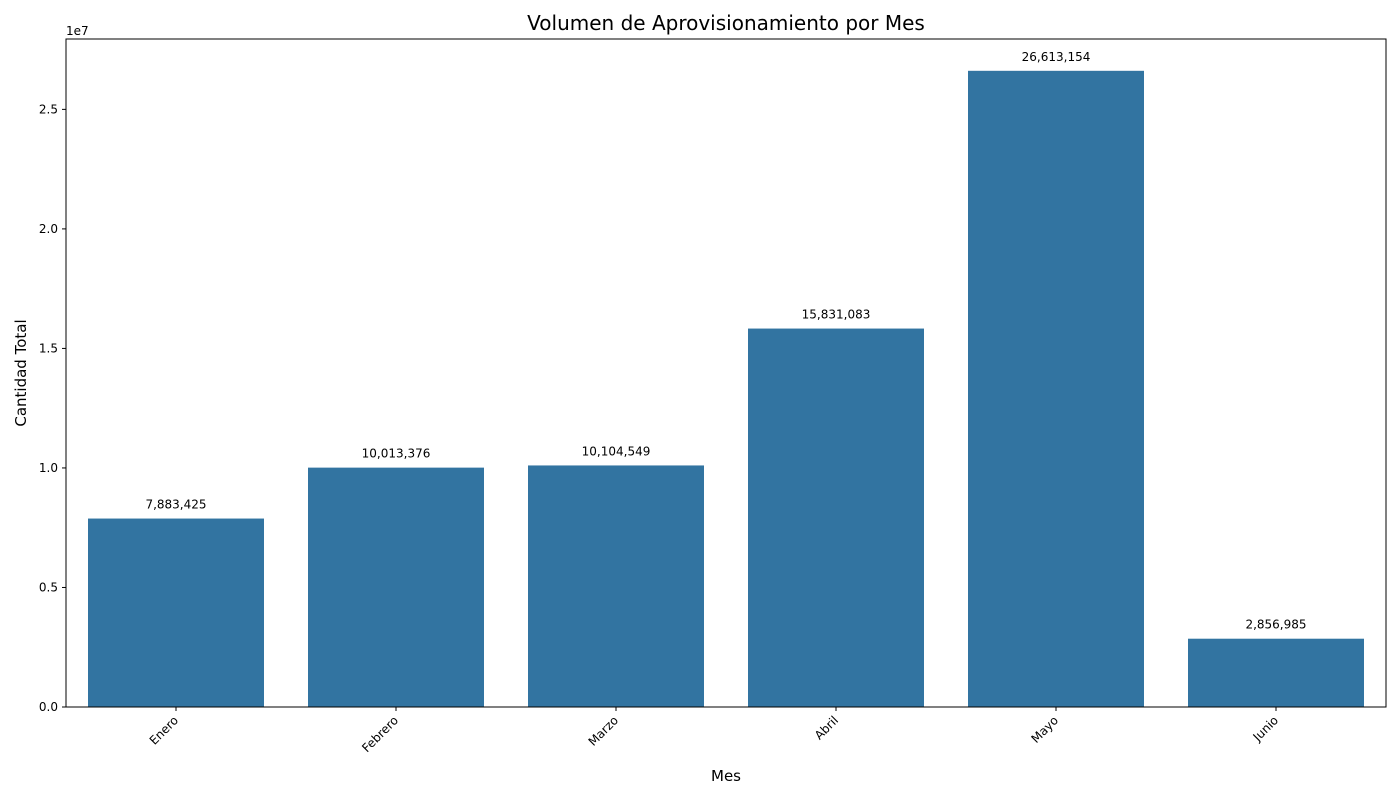 This screenshot has width=1400, height=800. Describe the element at coordinates (21, 372) in the screenshot. I see `y-axis-label: Cantidad Total` at that location.